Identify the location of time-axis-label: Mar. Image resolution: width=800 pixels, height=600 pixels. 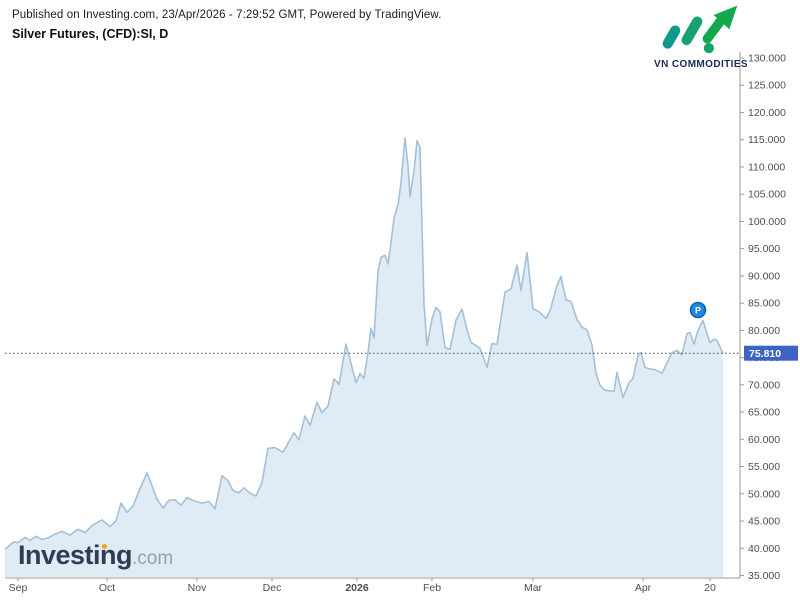
(533, 588).